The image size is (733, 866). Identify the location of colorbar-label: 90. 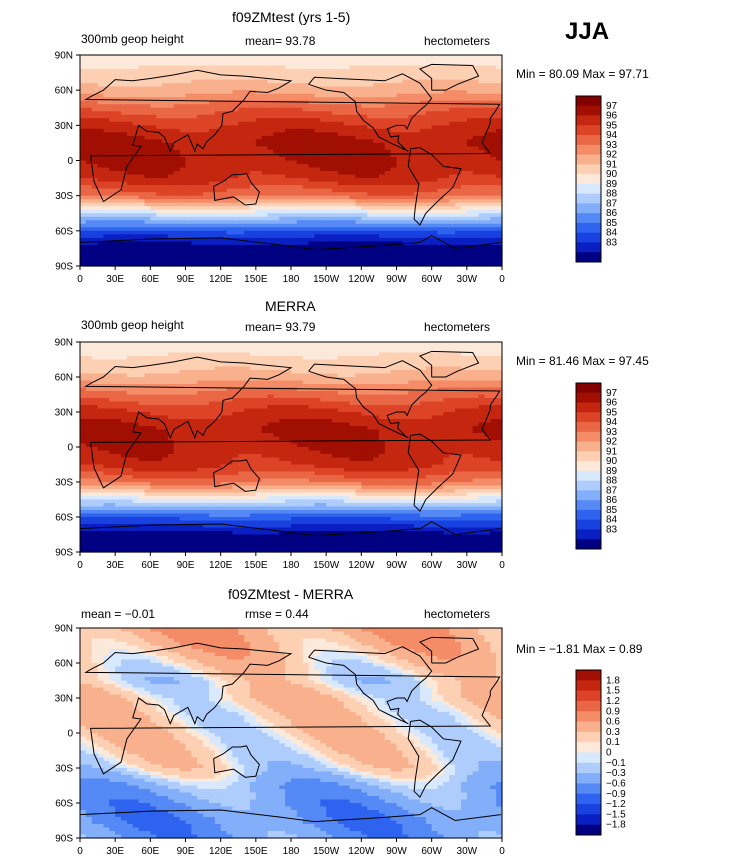
(612, 174).